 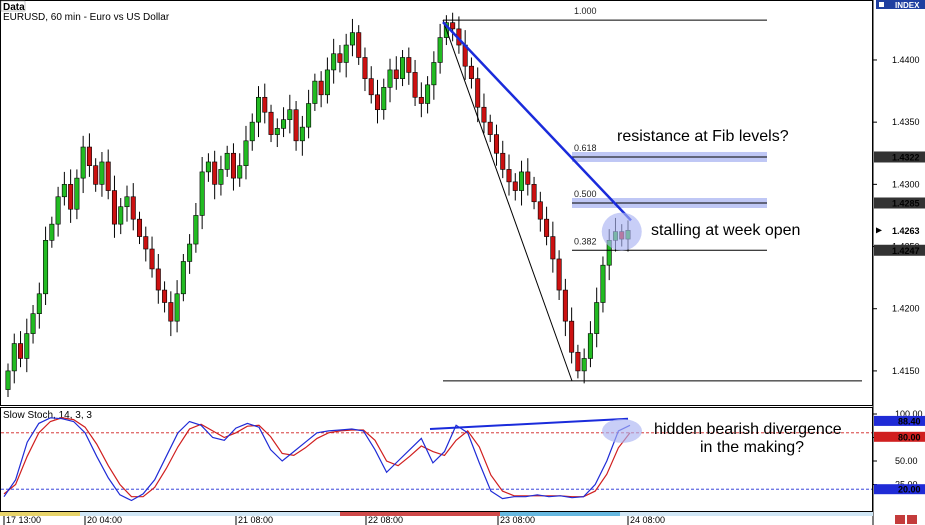 What do you see at coordinates (909, 421) in the screenshot?
I see `stoch-value-label: 88.40` at bounding box center [909, 421].